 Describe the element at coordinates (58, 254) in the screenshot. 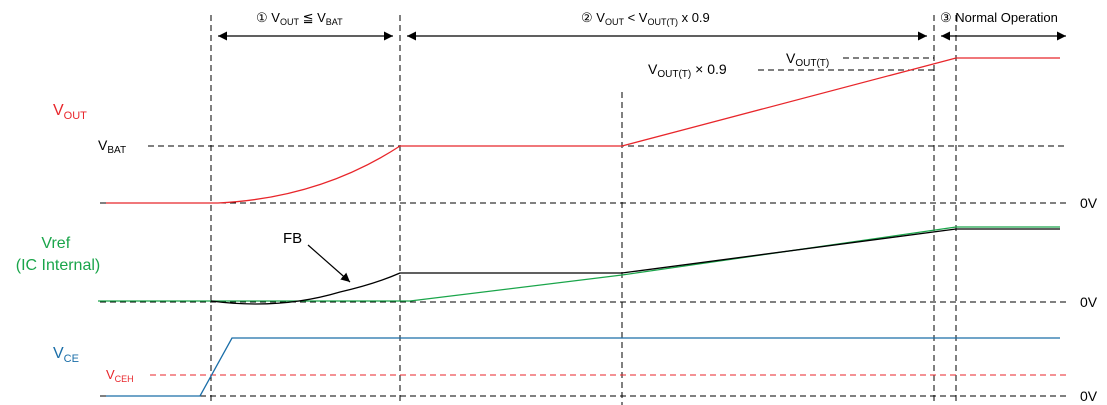

I see `vref-signal-label: Vref (IC Internal)` at that location.